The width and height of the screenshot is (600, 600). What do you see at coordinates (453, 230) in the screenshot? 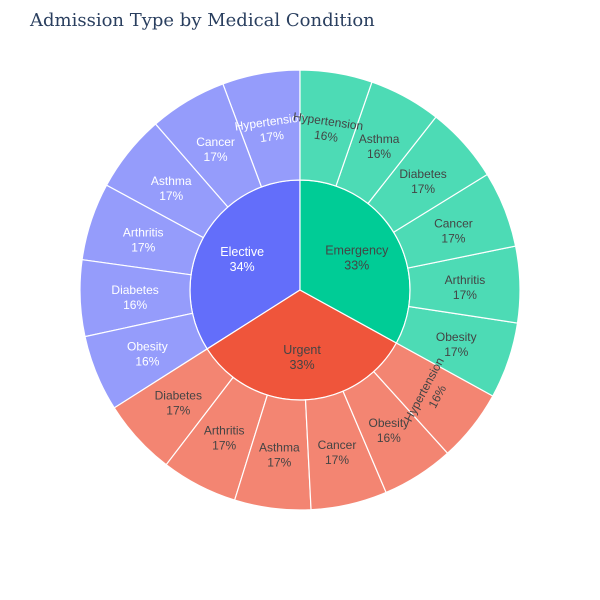
I see `sector-label-emergency-cancer: Cancer 17%` at bounding box center [453, 230].